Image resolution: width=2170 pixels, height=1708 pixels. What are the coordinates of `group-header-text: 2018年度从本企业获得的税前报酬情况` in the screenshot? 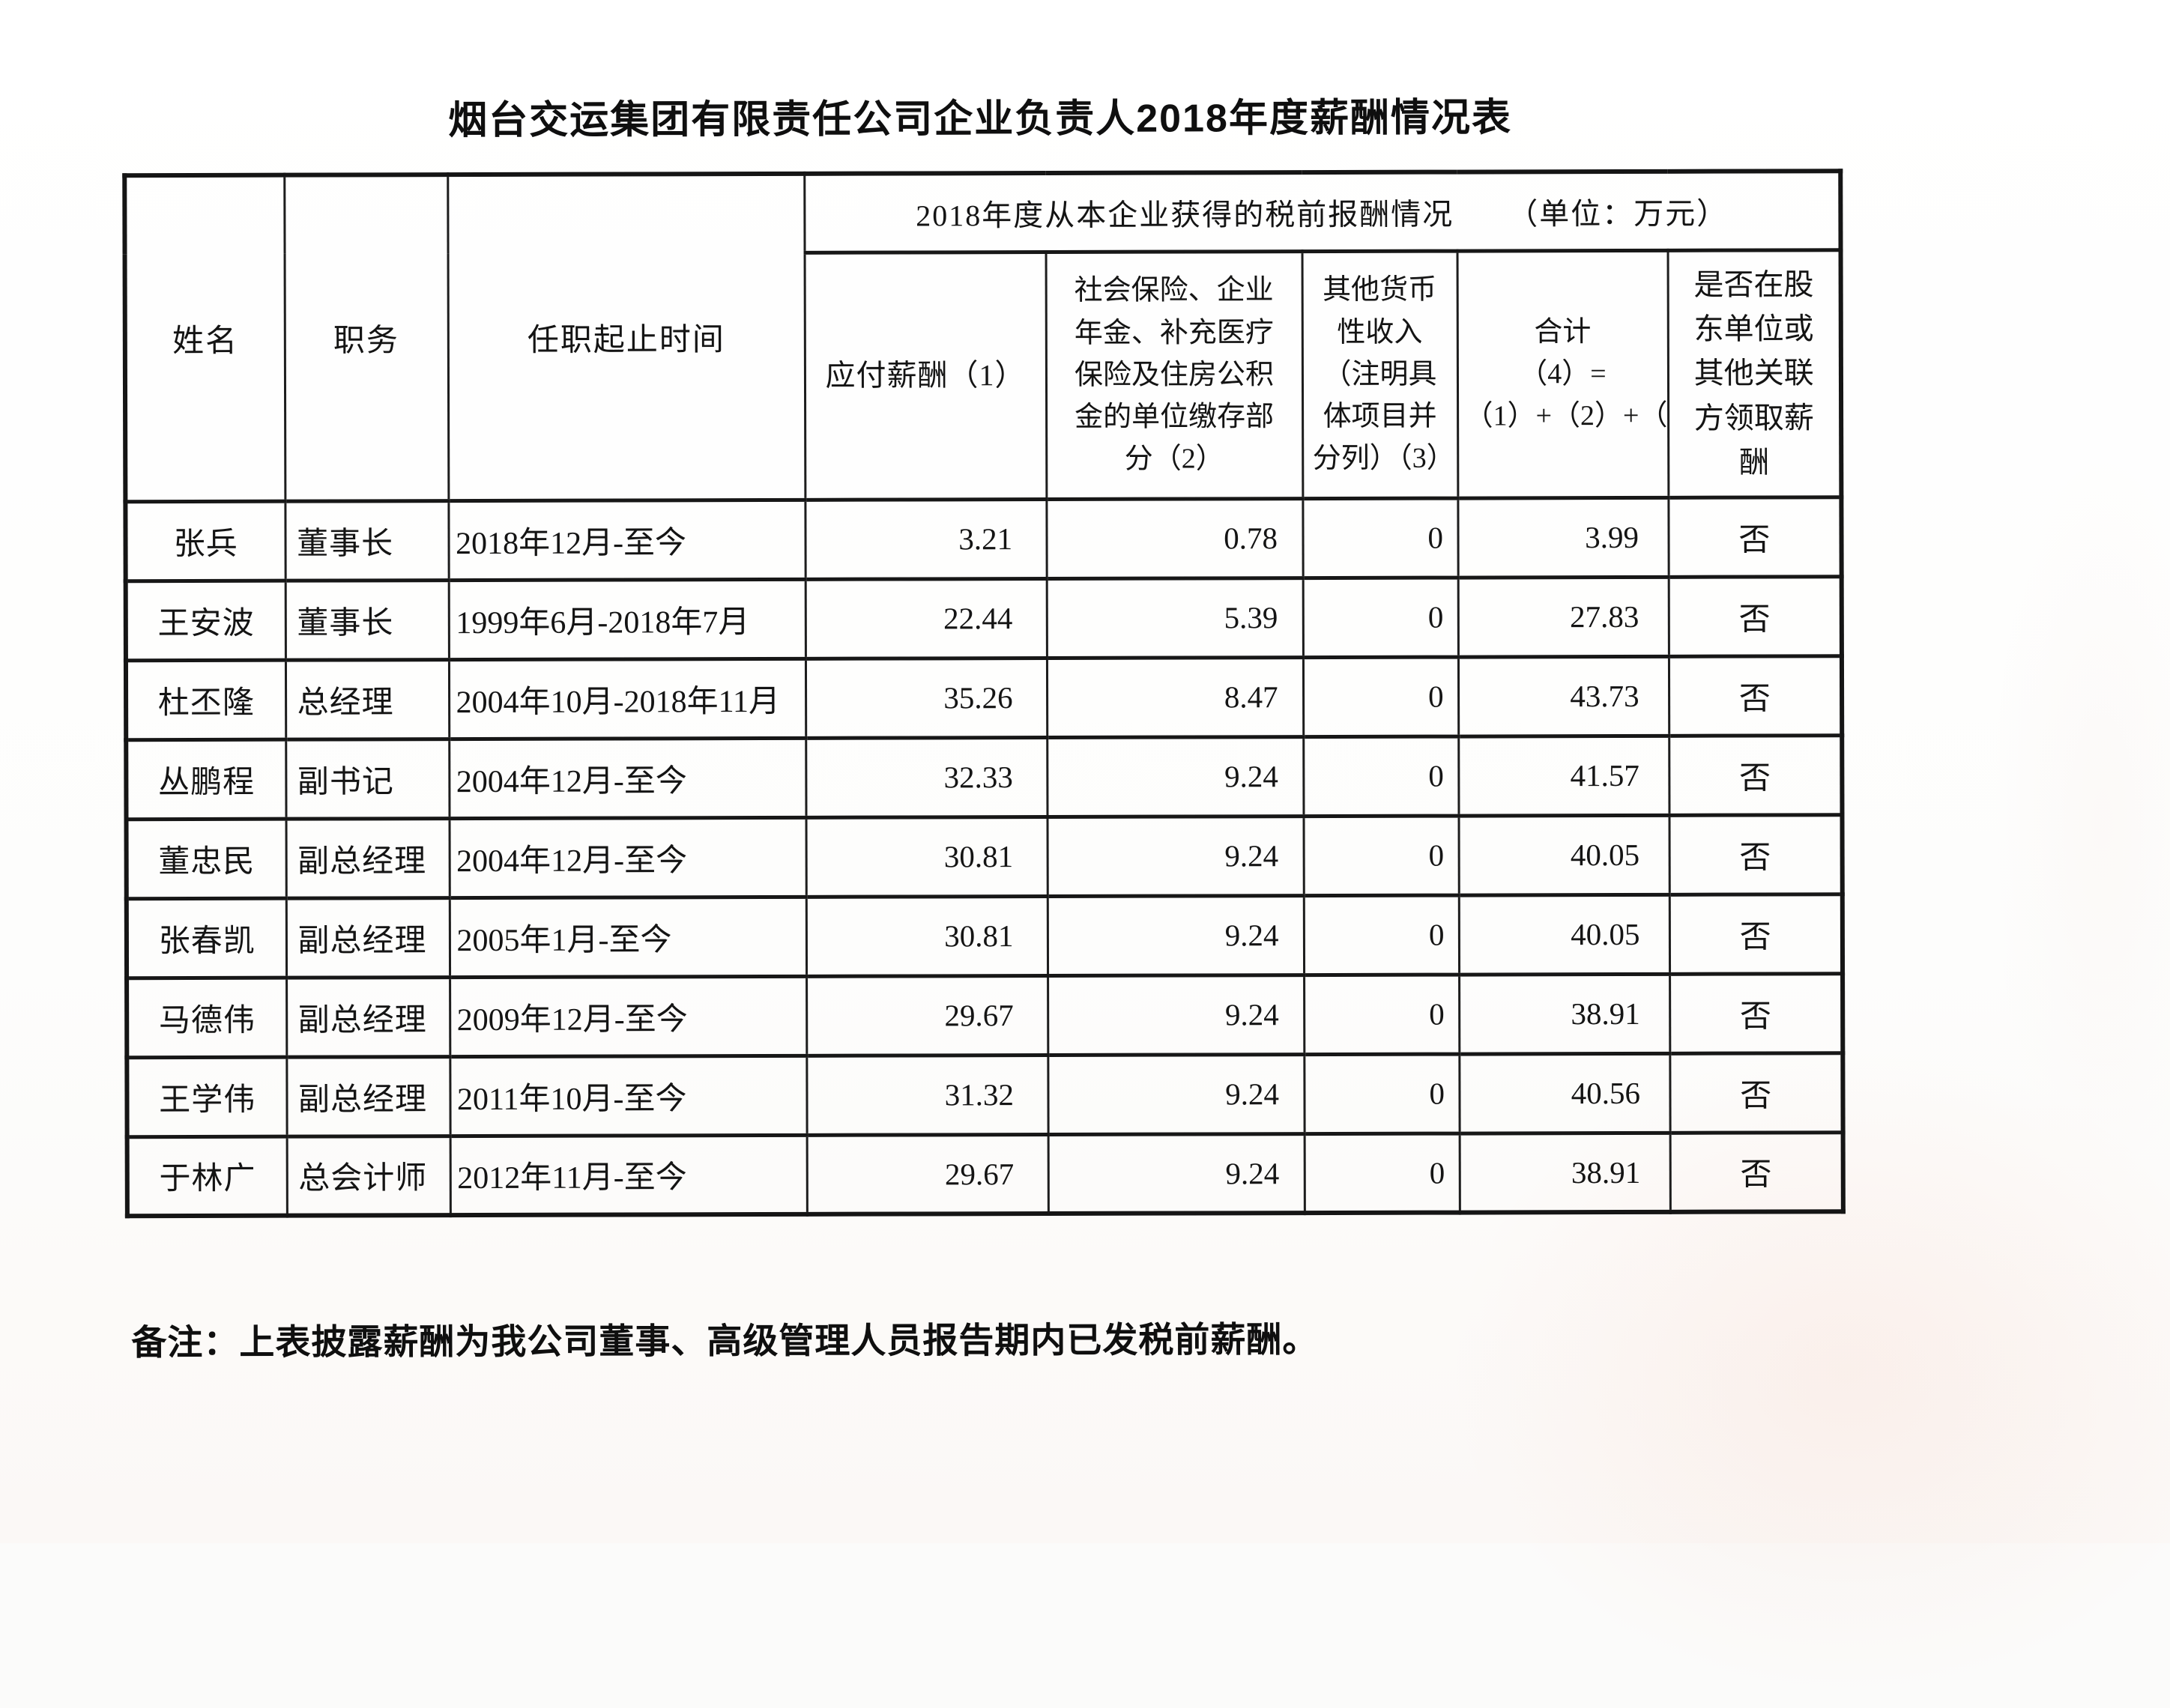 It's located at (1185, 214).